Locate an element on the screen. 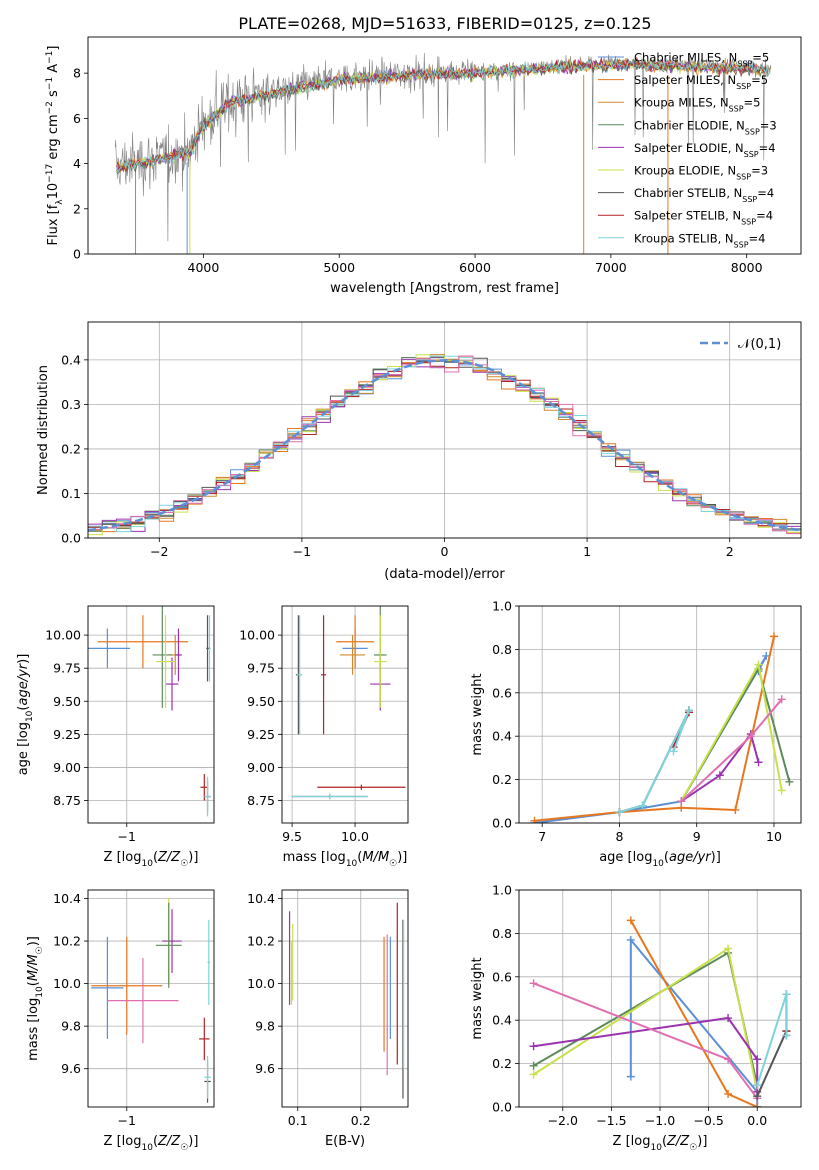 The image size is (819, 1170). y-tick-label: 10.00 is located at coordinates (257, 635).